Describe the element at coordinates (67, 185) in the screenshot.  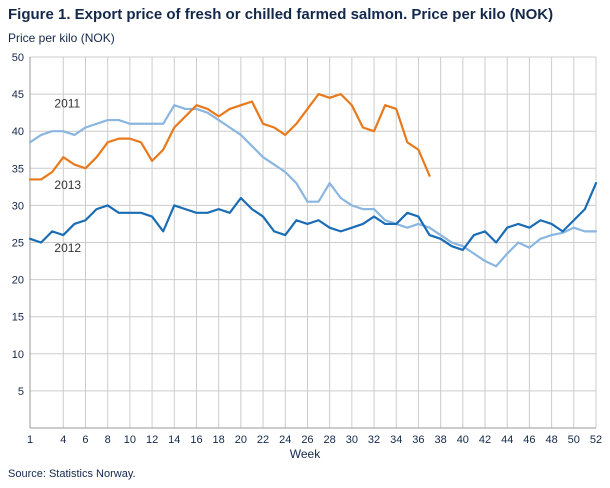
I see `series-label-2013: 2013` at that location.